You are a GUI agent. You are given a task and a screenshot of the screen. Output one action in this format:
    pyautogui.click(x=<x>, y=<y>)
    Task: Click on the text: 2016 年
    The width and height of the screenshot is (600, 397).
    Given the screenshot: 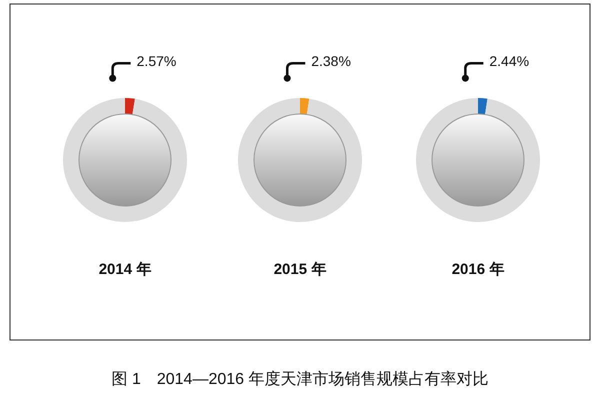 What is the action you would take?
    pyautogui.click(x=478, y=269)
    